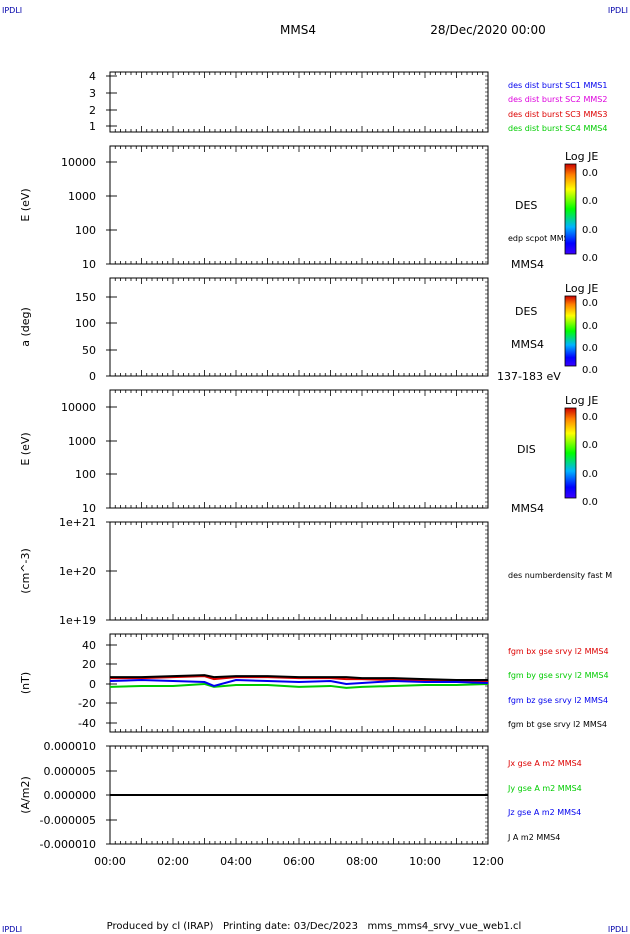 This screenshot has width=630, height=934. I want to click on x-tick-label: 06:00, so click(299, 861).